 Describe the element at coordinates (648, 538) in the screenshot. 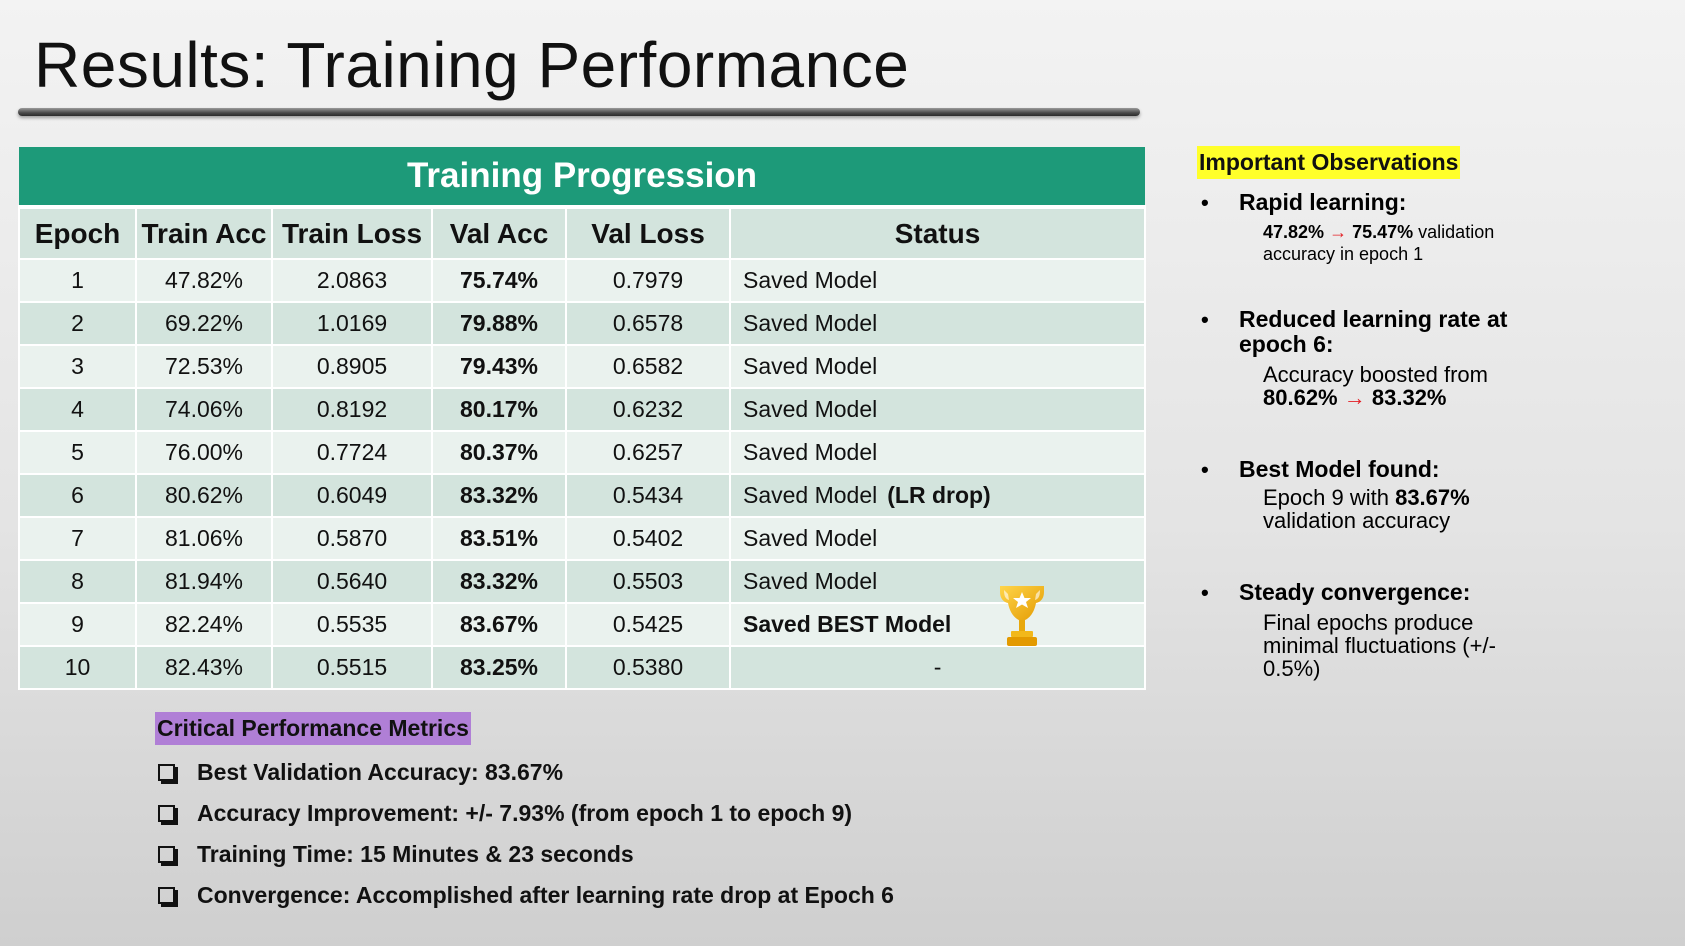

I see `val-loss-cell: 0.5402` at that location.